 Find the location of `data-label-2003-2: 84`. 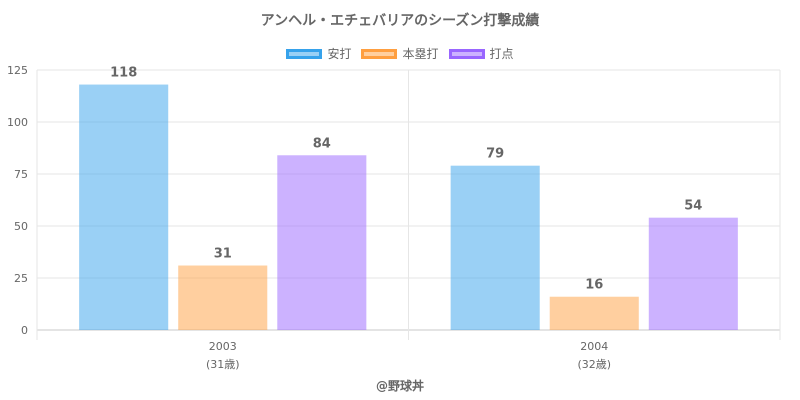

data-label-2003-2: 84 is located at coordinates (322, 143).